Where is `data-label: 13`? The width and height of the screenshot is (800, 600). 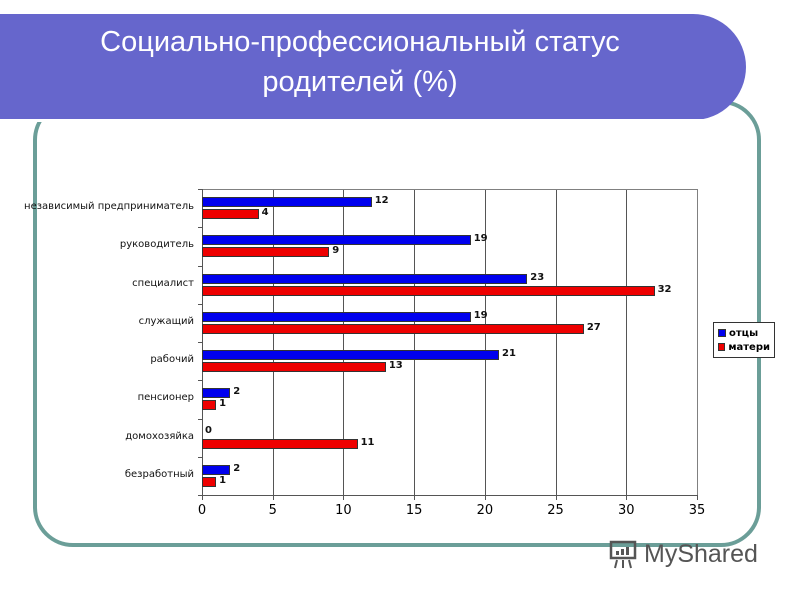 data-label: 13 is located at coordinates (395, 365).